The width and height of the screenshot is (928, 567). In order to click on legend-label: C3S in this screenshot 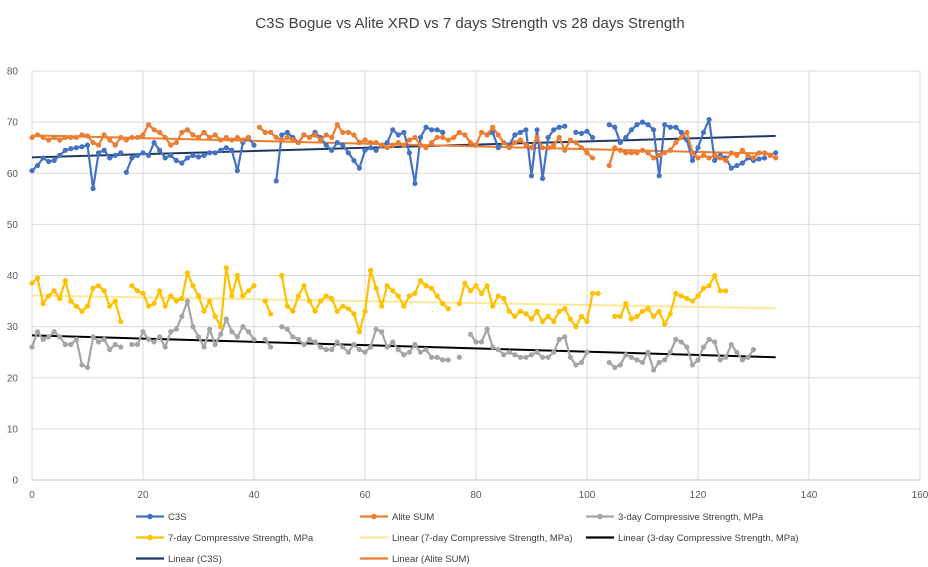, I will do `click(177, 517)`.